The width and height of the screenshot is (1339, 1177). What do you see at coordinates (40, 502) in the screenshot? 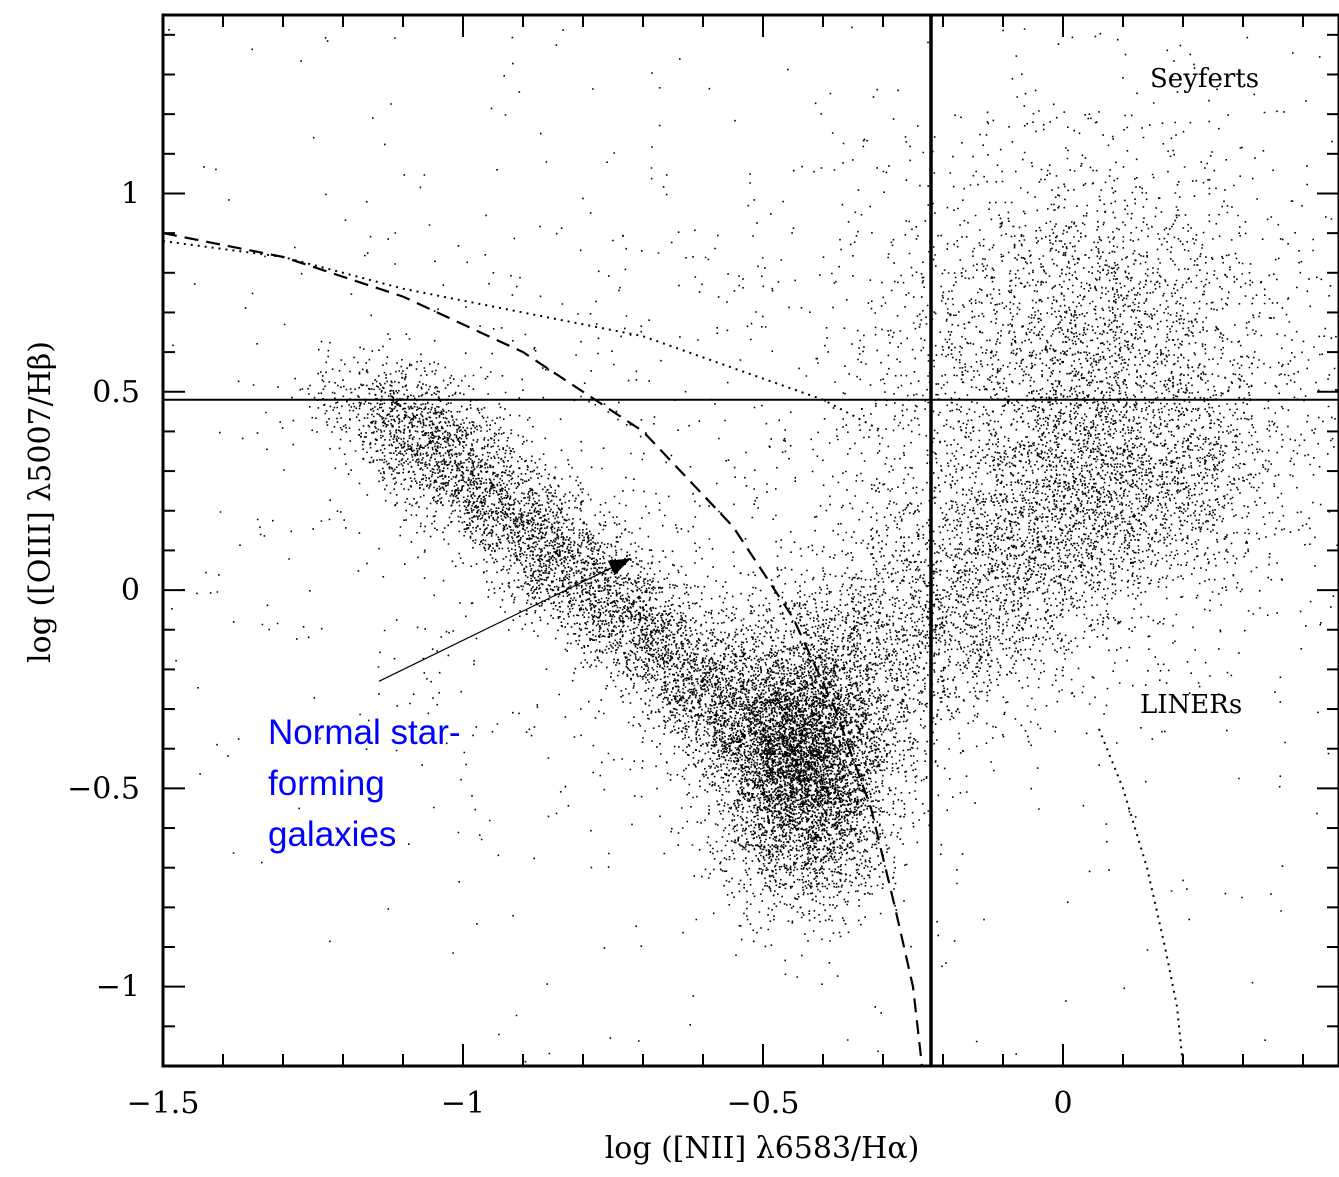
I see `y-axis-label: log ([OIII] λ5007/Hβ)` at bounding box center [40, 502].